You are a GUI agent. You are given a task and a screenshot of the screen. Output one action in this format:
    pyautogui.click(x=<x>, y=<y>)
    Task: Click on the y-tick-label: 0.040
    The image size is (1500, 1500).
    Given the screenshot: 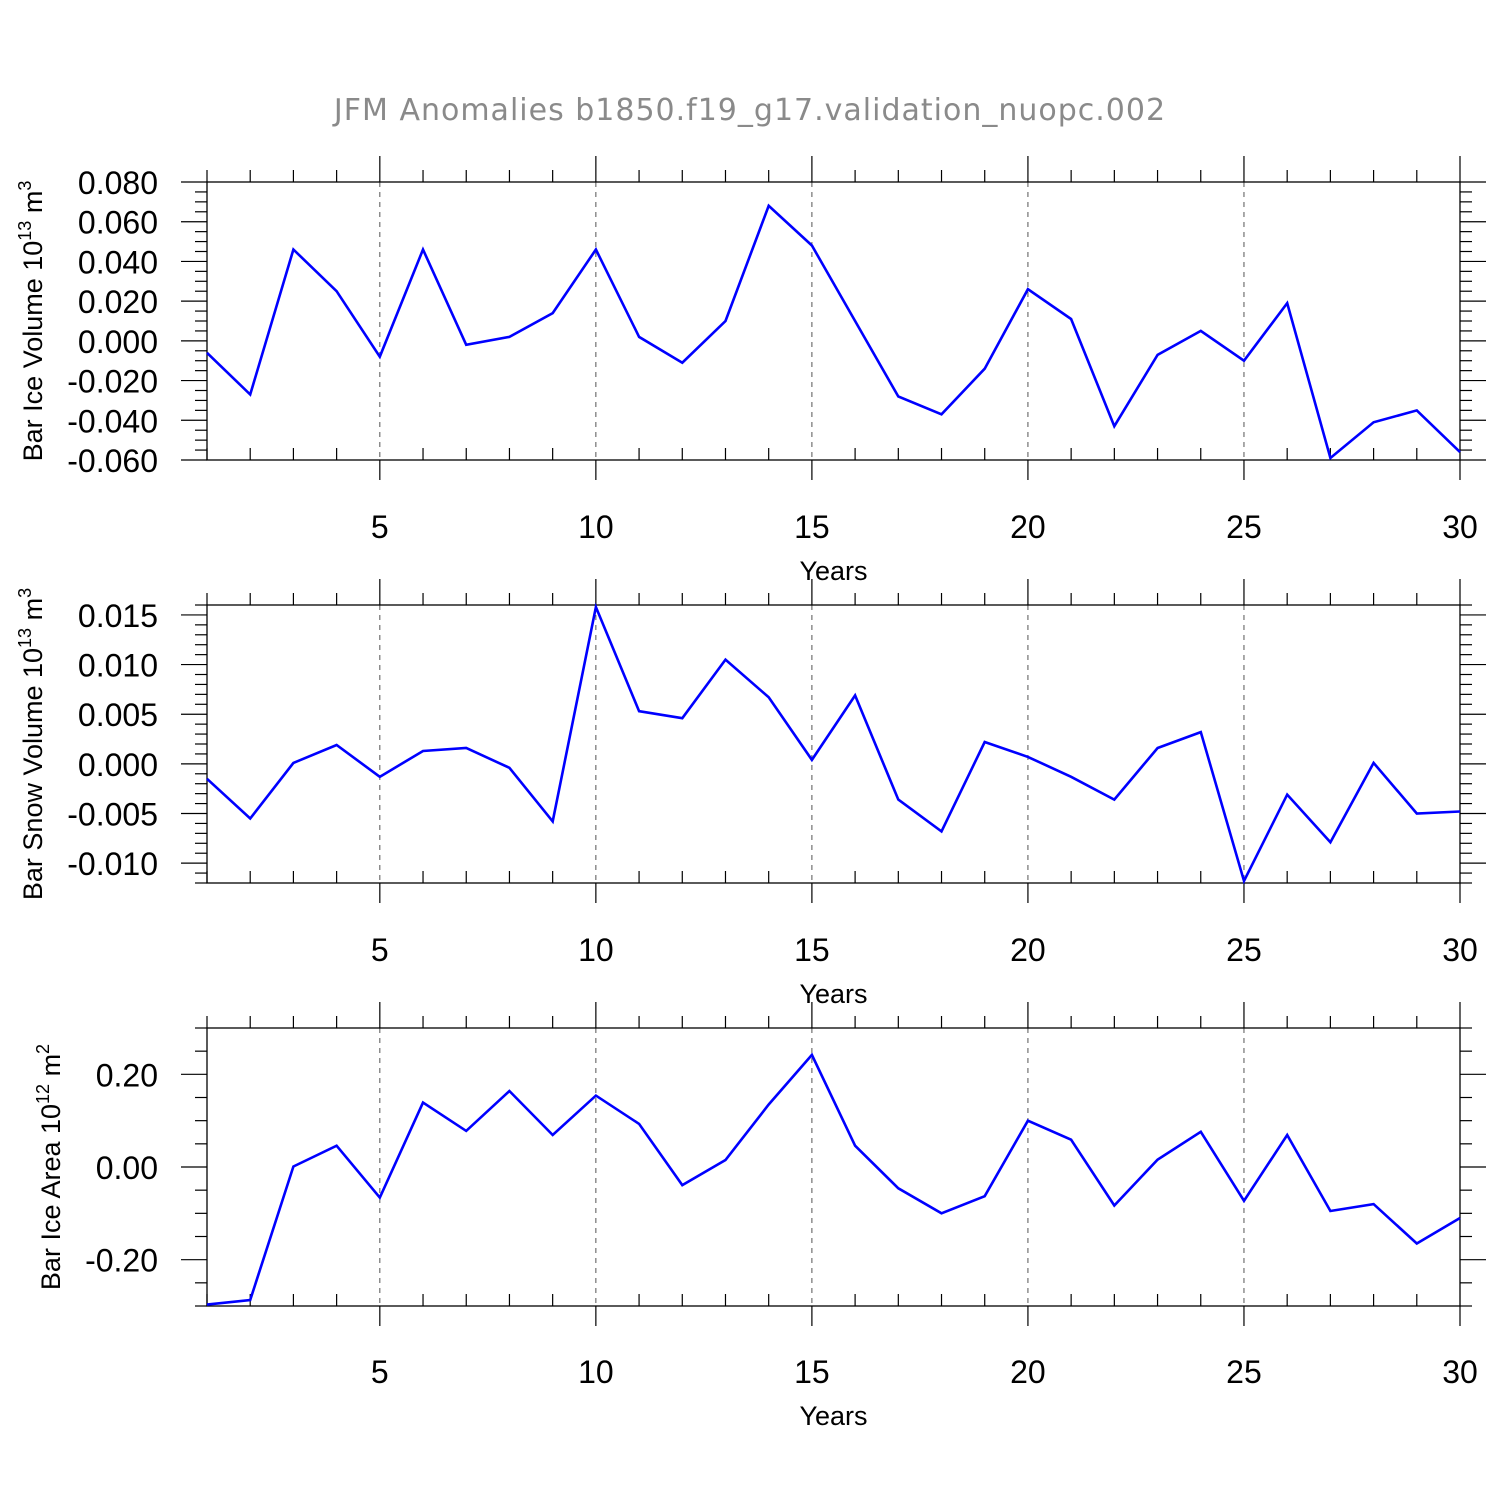 What is the action you would take?
    pyautogui.click(x=118, y=262)
    